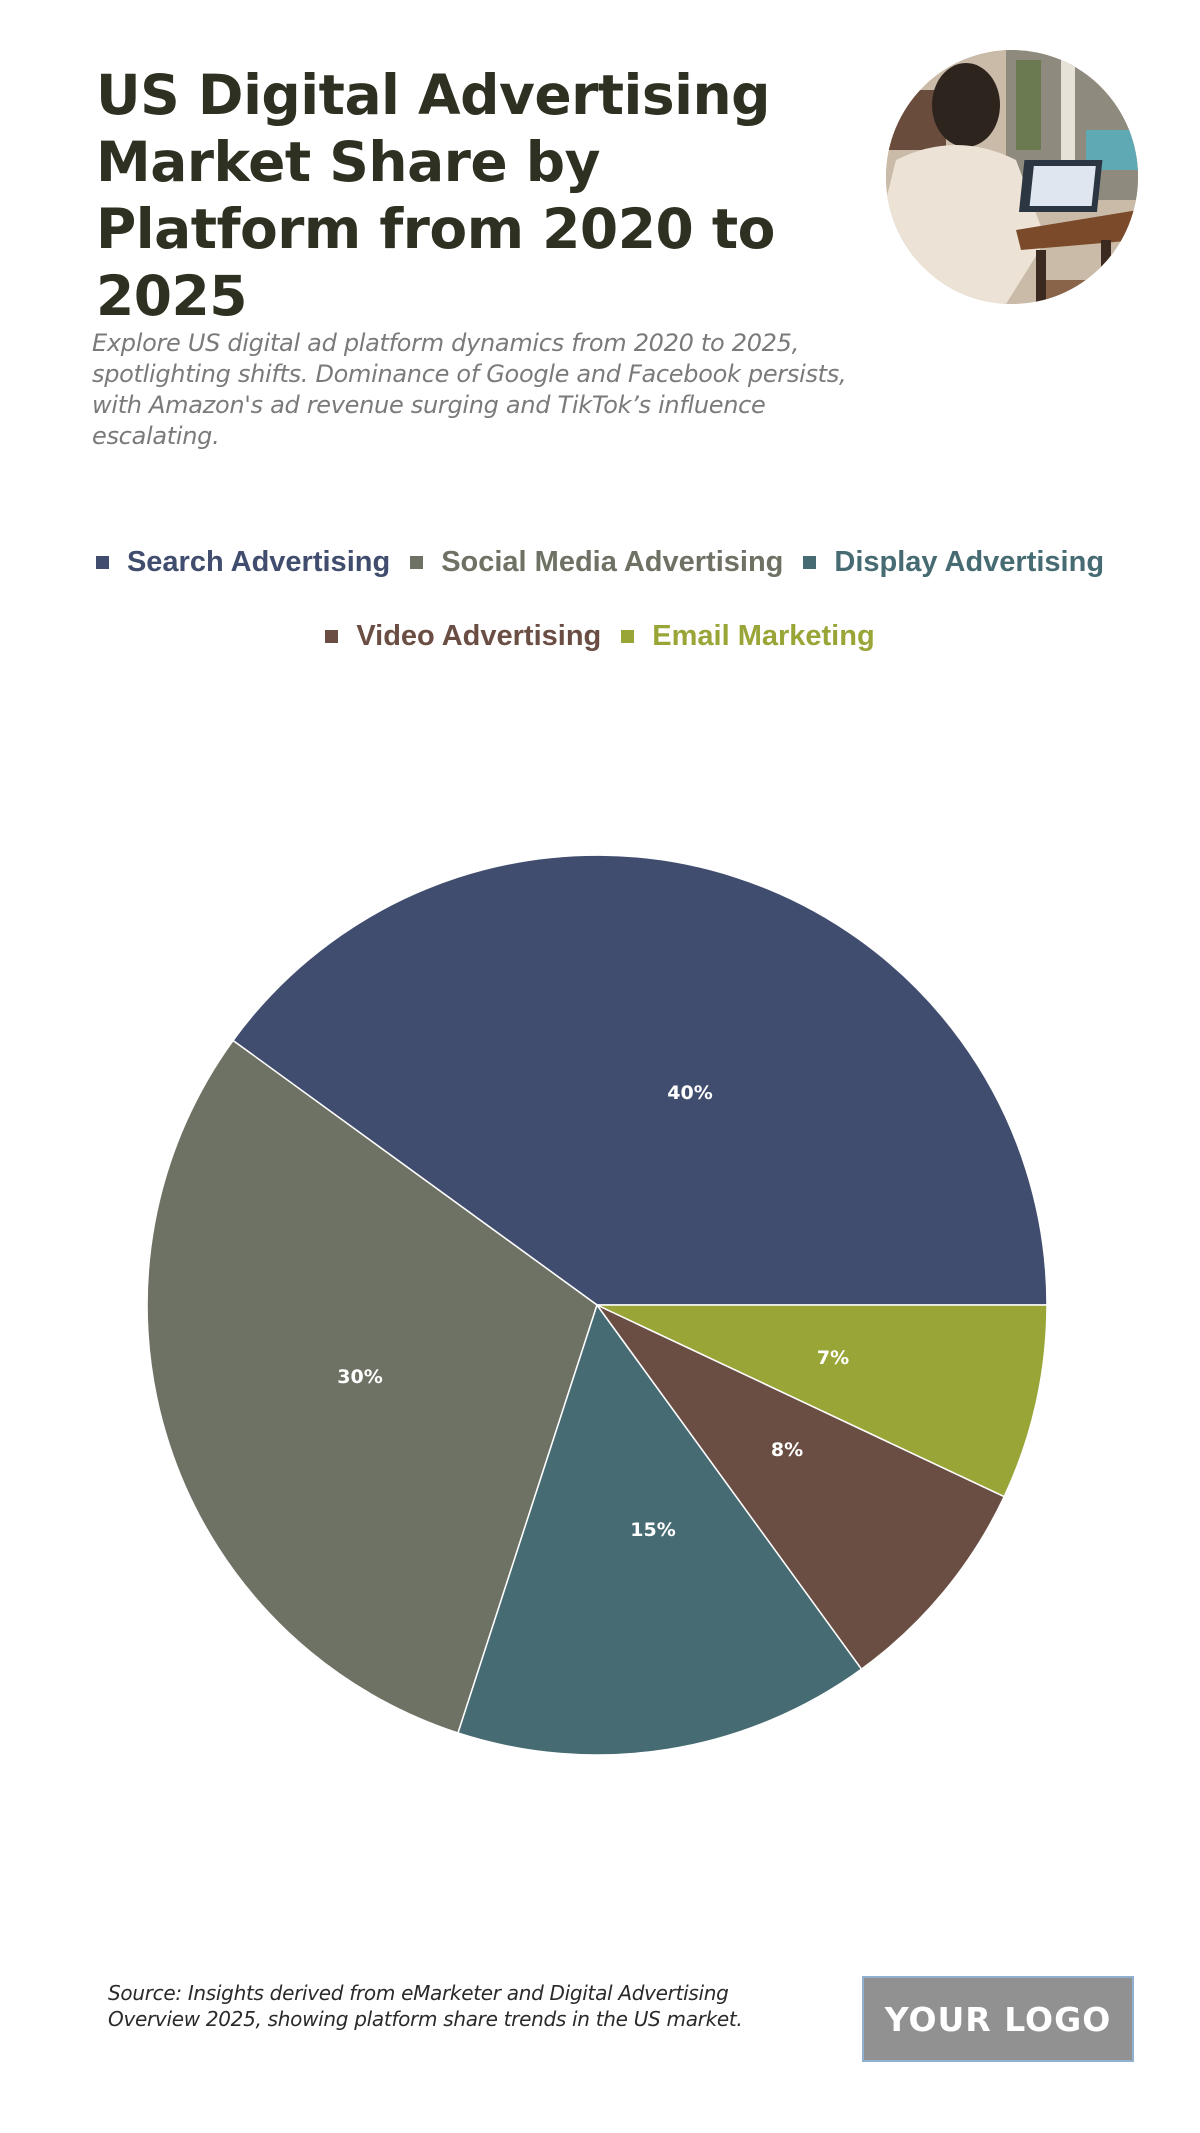  I want to click on pie-slice-display-advertising, so click(660, 1529).